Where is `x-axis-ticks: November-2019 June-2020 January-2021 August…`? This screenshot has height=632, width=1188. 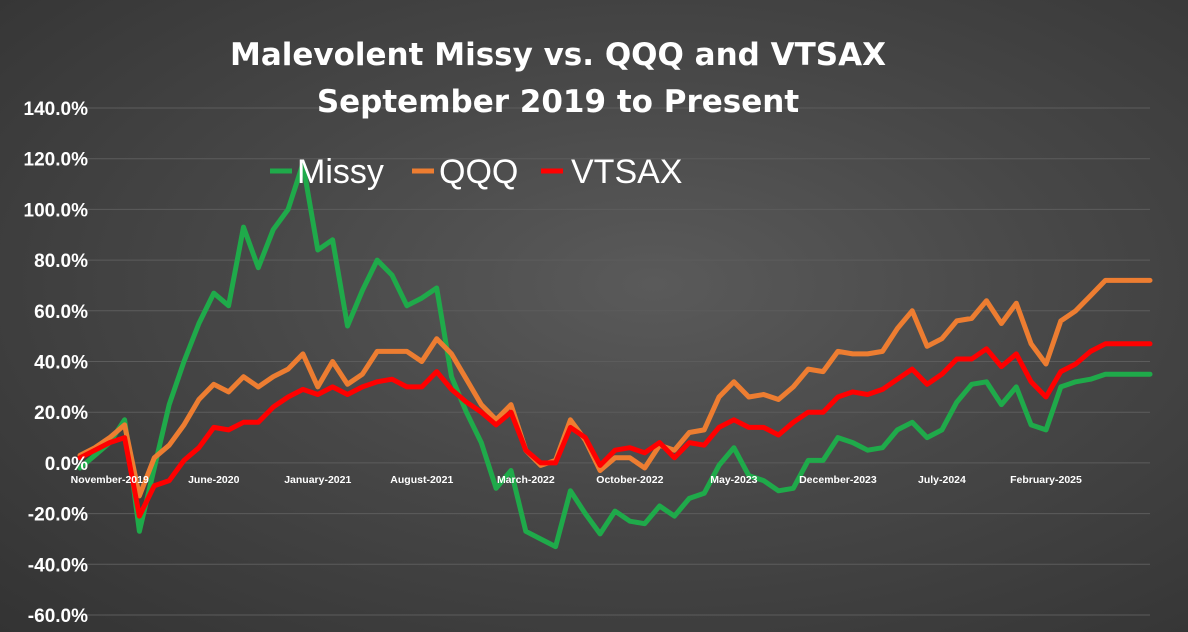
x-axis-ticks: November-2019 June-2020 January-2021 August… is located at coordinates (576, 480).